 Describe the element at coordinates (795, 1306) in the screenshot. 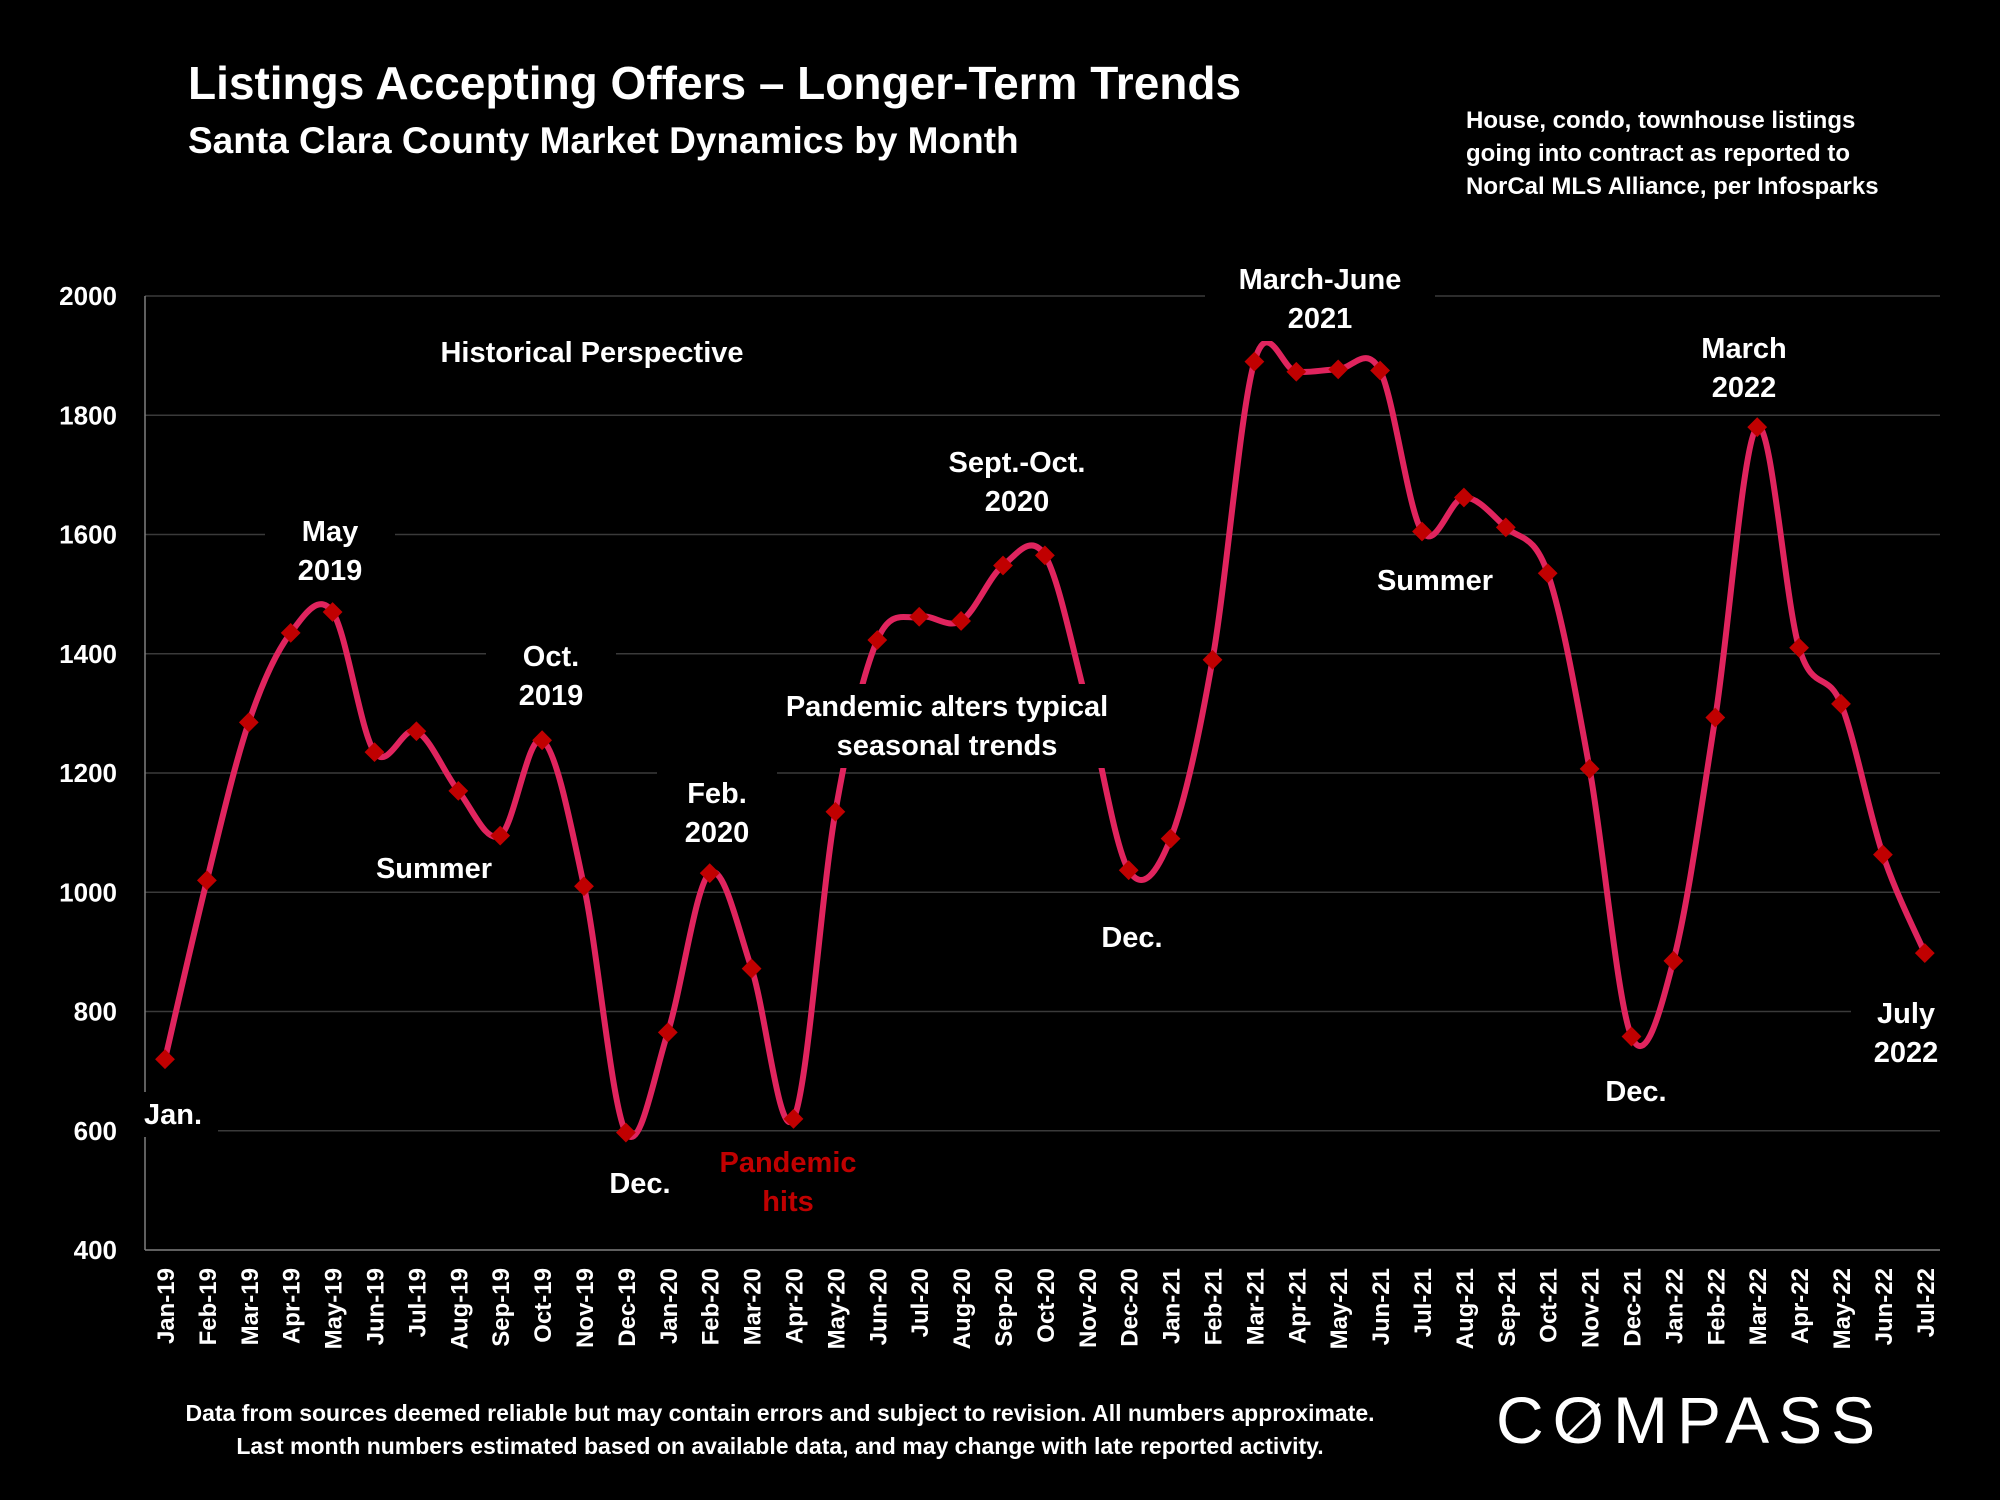

I see `x-tick-label: Apr-20` at that location.